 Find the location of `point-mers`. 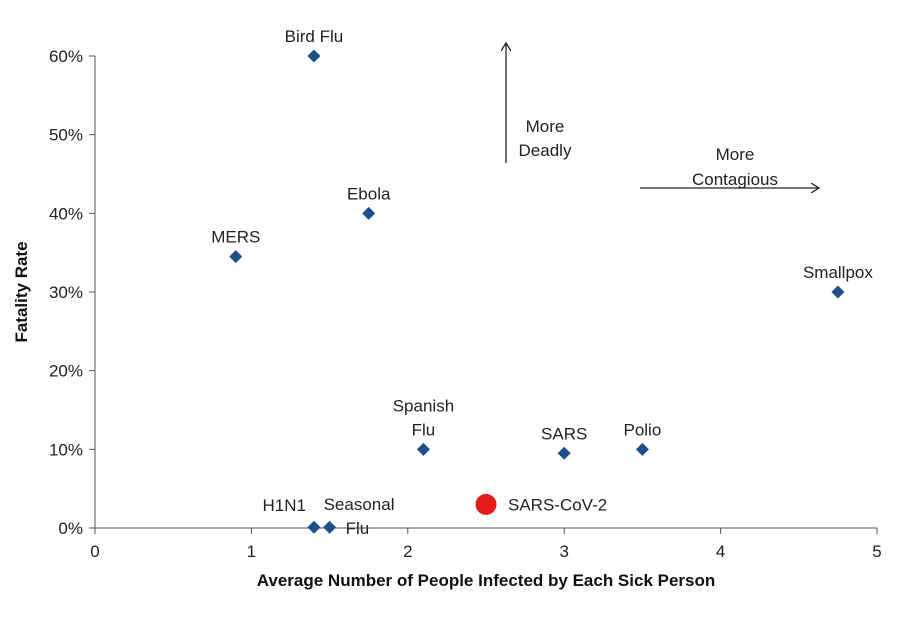

point-mers is located at coordinates (236, 257).